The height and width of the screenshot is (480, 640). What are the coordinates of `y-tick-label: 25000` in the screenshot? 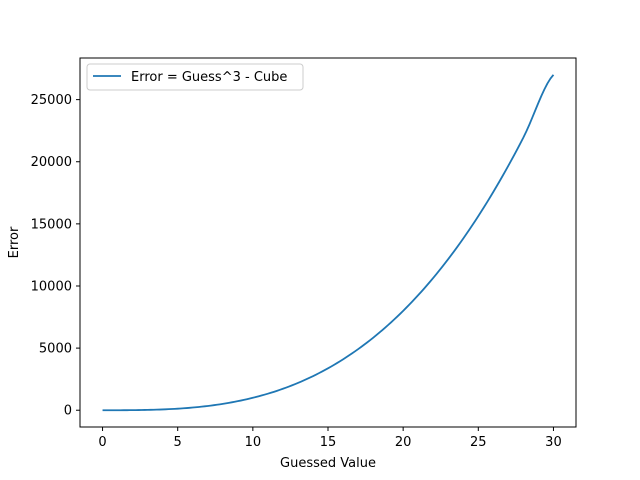 It's located at (51, 100).